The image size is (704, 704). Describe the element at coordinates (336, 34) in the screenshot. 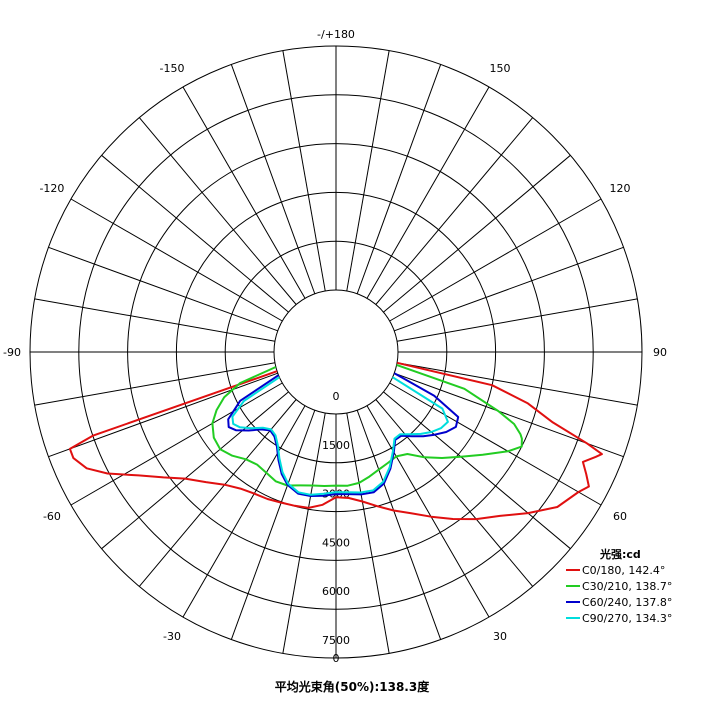

I see `angle-label-180: -/+180` at that location.